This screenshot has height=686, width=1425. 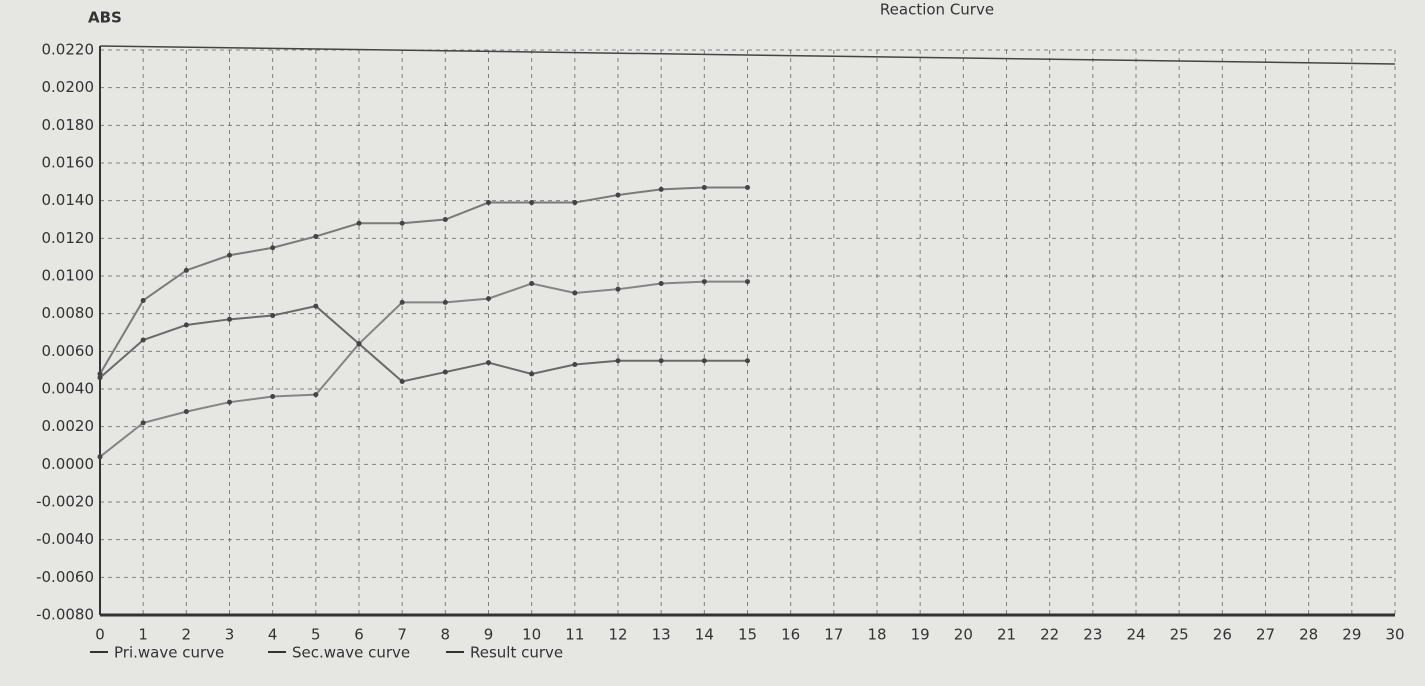 I want to click on x-tick-label: 29, so click(x=1351, y=635).